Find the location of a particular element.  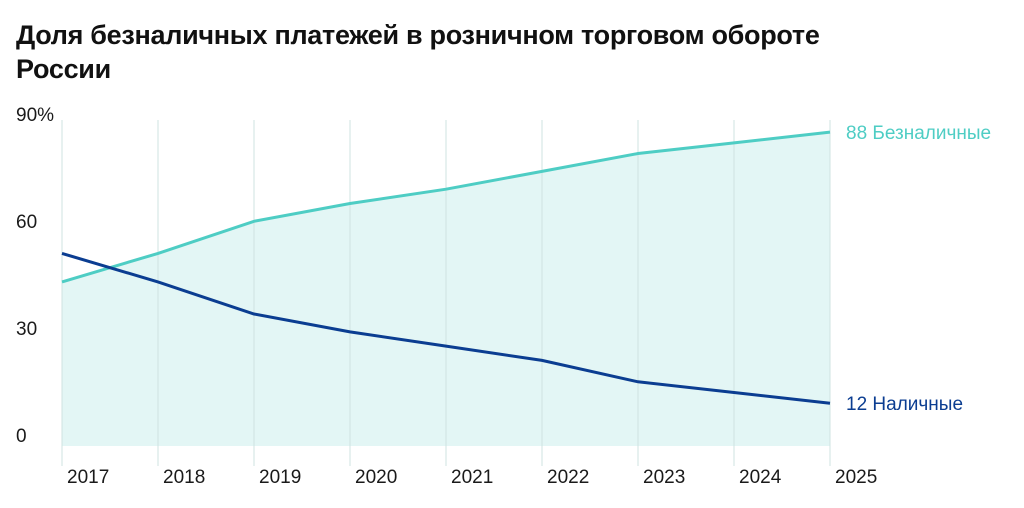

y-axis-ticks: 90% 60 30 0 is located at coordinates (35, 276).